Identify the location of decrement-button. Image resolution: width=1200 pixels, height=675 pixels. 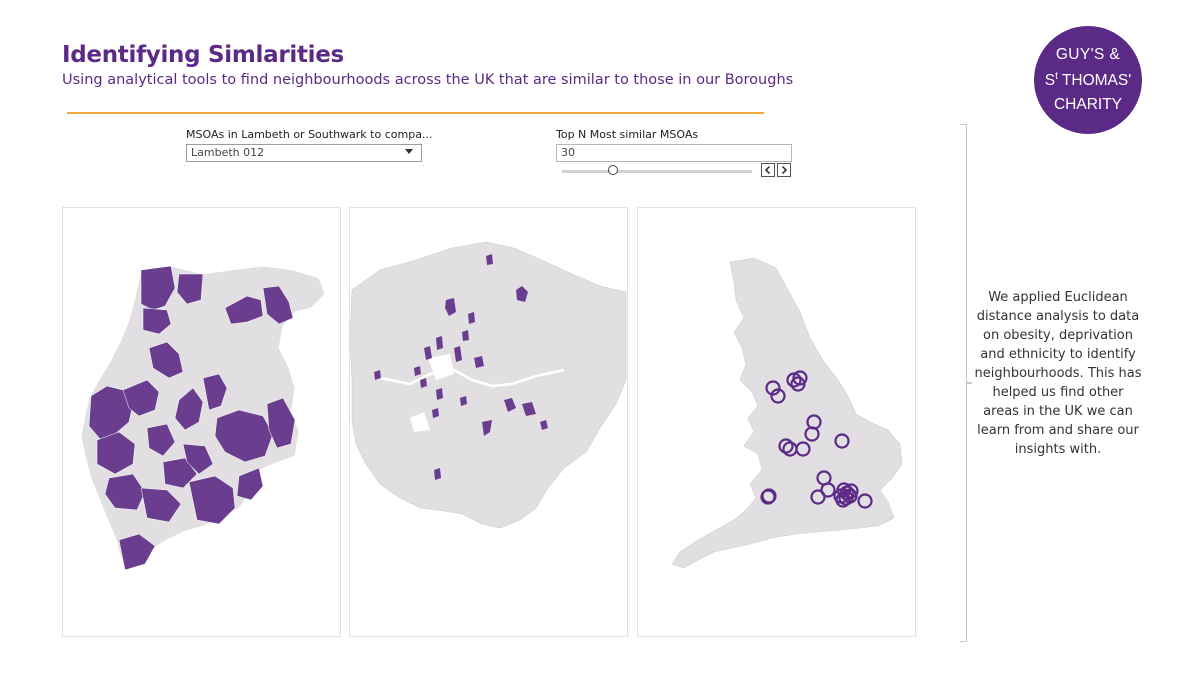
(768, 170).